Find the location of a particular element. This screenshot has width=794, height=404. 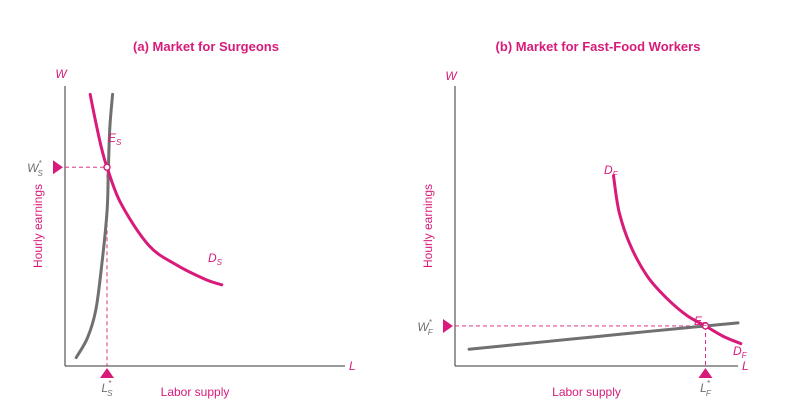

panel-b-demand-curve is located at coordinates (677, 260).